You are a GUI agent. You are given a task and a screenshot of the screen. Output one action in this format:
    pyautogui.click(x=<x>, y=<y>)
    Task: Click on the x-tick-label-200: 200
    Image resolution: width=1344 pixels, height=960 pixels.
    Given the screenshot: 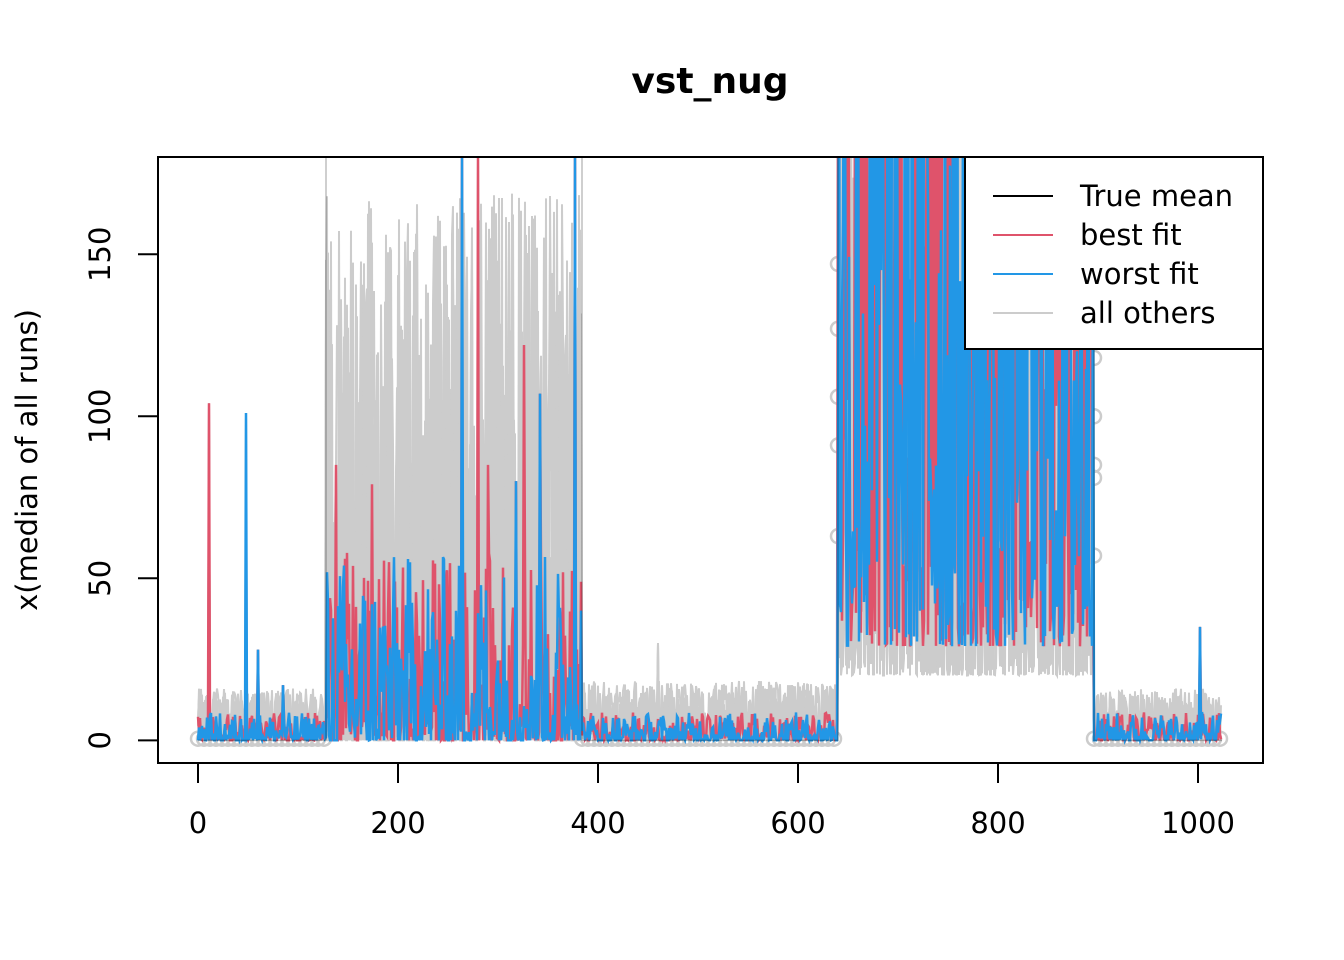 What is the action you would take?
    pyautogui.click(x=397, y=823)
    